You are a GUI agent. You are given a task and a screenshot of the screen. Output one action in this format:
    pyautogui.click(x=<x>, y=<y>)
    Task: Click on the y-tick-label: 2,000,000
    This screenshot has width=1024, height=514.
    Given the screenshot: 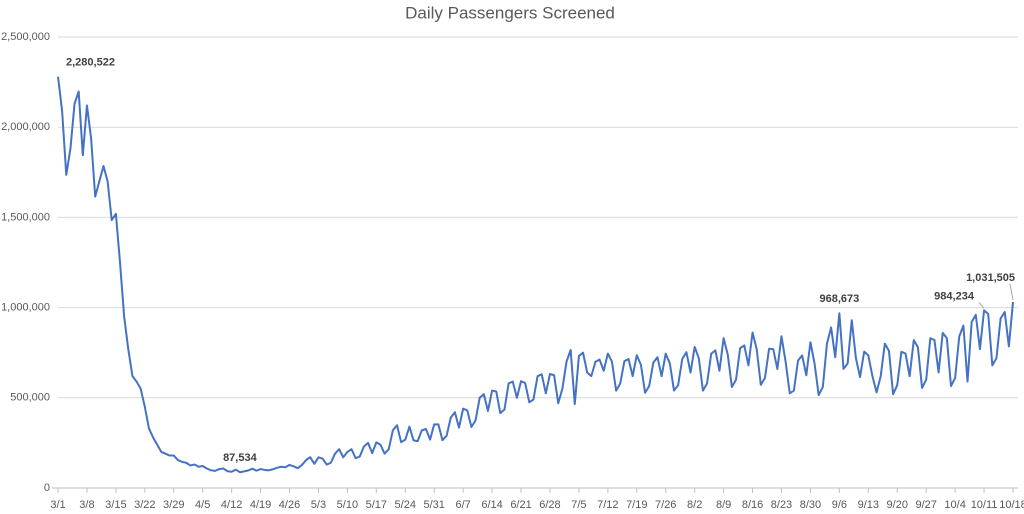 What is the action you would take?
    pyautogui.click(x=25, y=127)
    